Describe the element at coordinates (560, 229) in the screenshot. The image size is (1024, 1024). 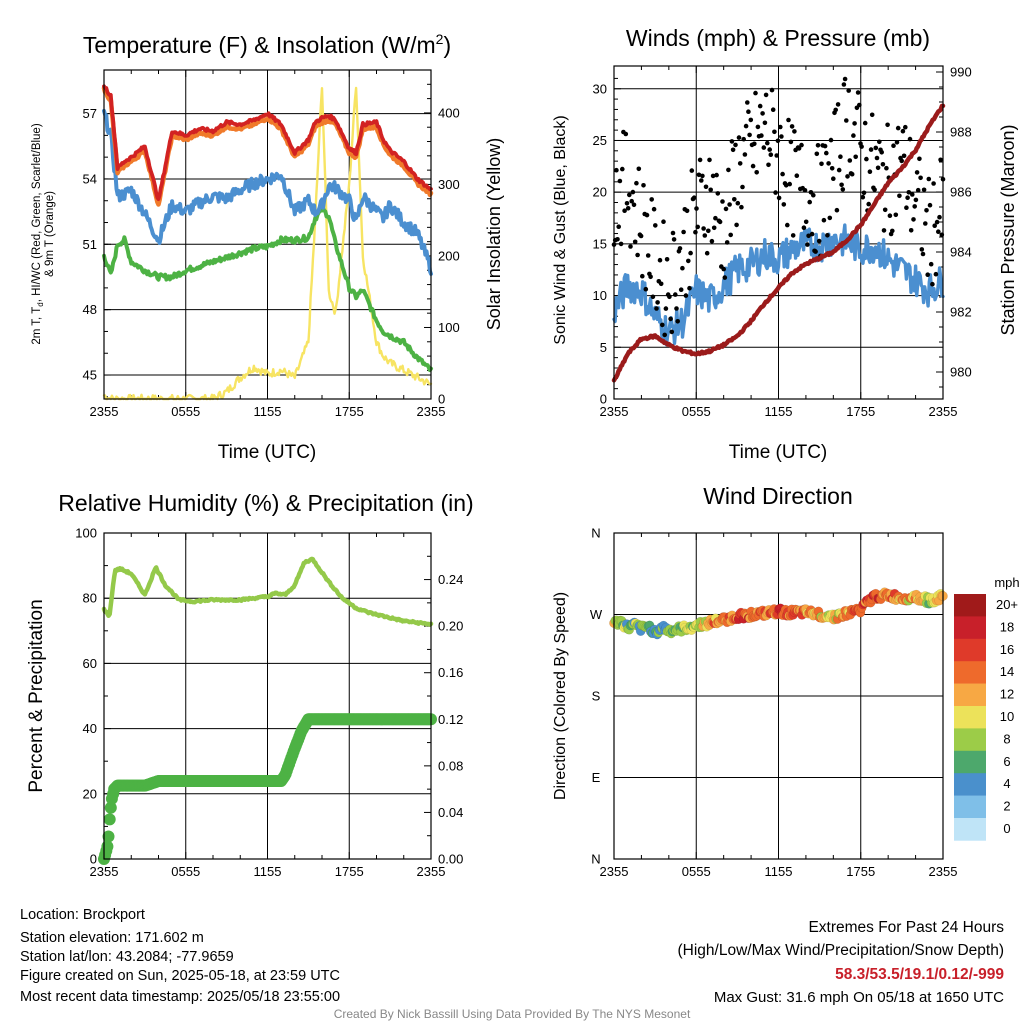
I see `y-axis-label-left: Sonic Wind & Gust (Blue, Black)` at that location.